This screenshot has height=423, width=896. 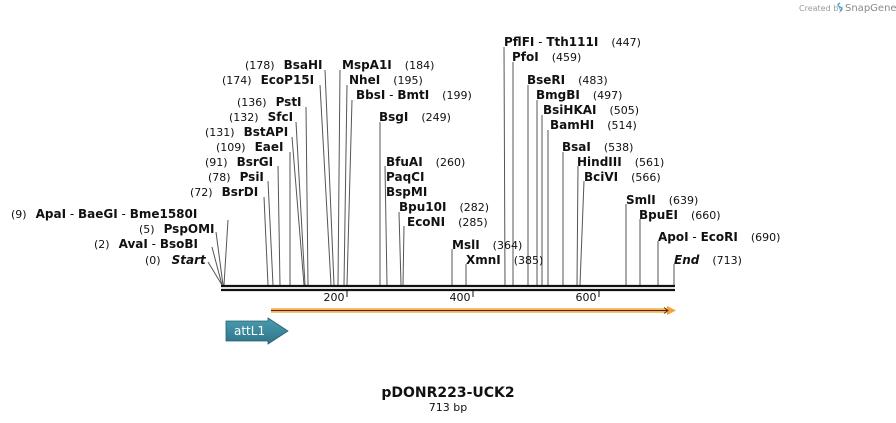 I want to click on site-label: (131) BstAPI, so click(x=246, y=132).